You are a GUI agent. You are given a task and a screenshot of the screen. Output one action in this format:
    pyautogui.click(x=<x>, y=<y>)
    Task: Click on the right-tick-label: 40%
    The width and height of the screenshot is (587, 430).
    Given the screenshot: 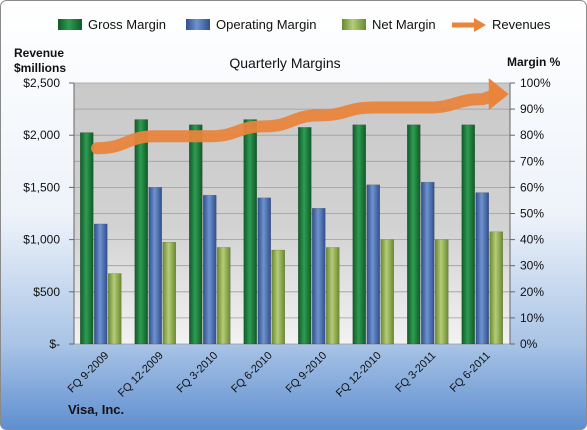 What is the action you would take?
    pyautogui.click(x=532, y=240)
    